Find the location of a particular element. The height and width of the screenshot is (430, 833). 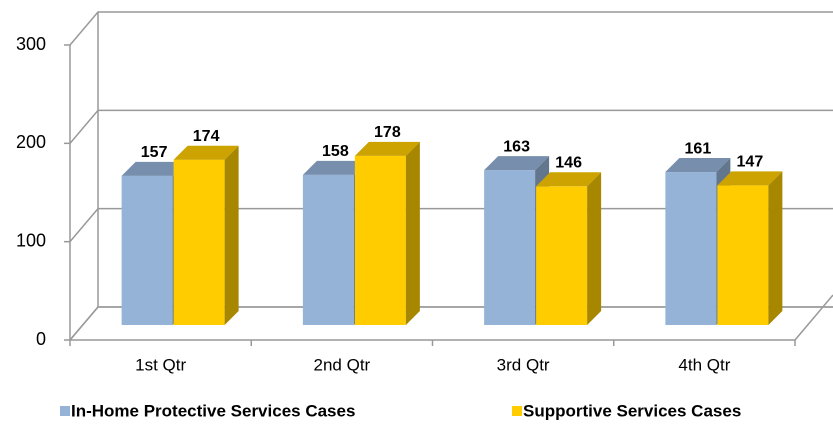

value-label: 158 is located at coordinates (335, 151).